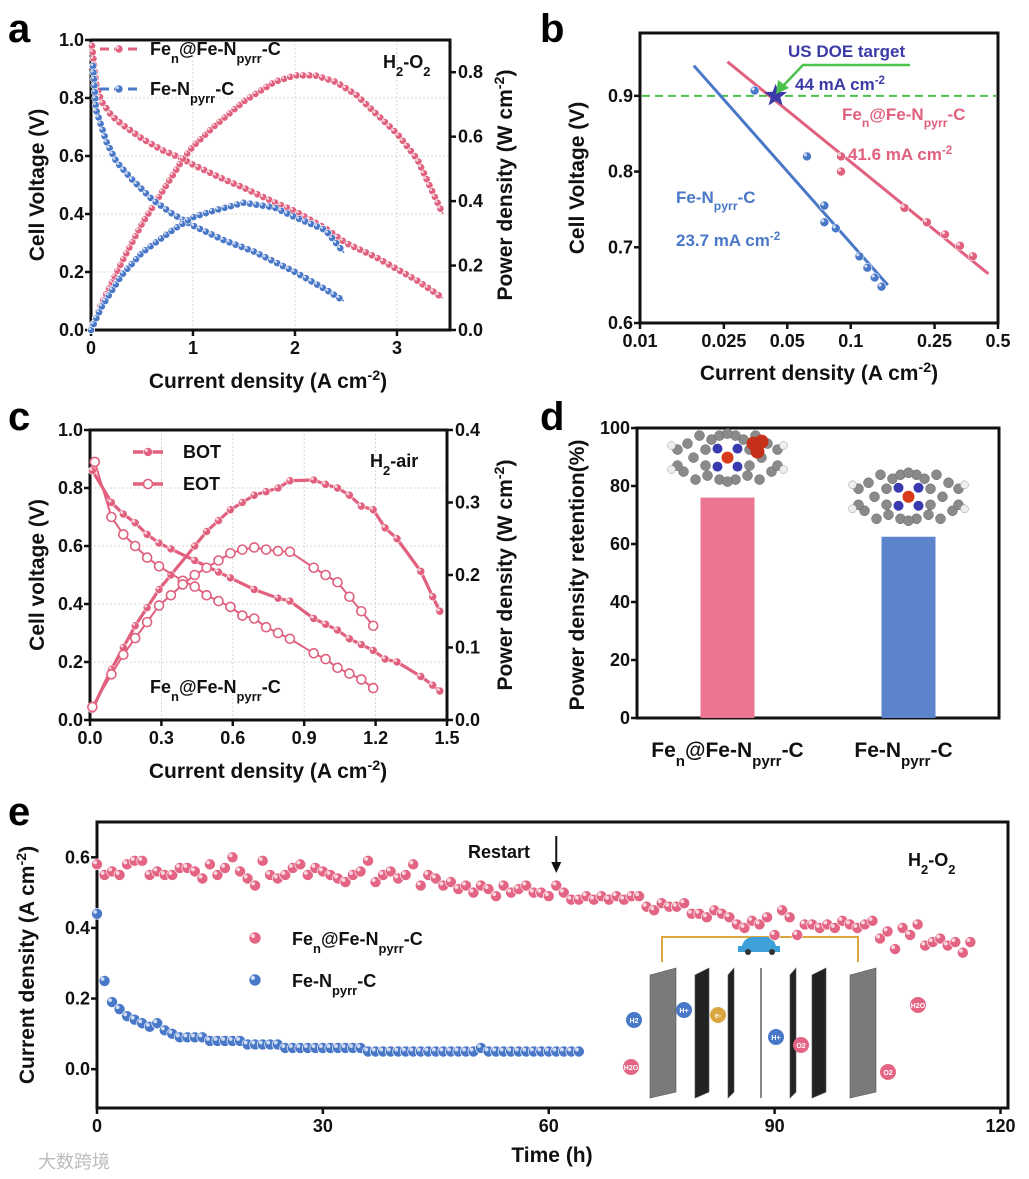 The image size is (1029, 1179). What do you see at coordinates (383, 381) in the screenshot?
I see `x-axis-title-part: )` at bounding box center [383, 381].